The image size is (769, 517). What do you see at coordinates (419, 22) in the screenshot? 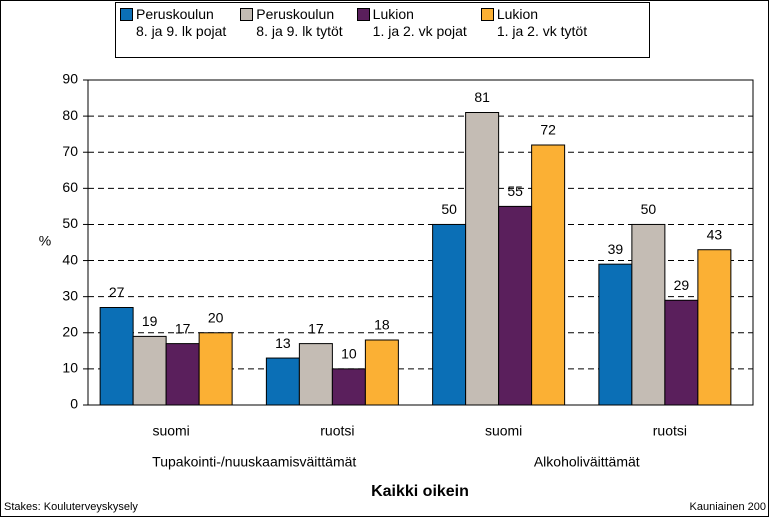
I see `legend-label: Lukion 1. ja 2. vk pojat` at bounding box center [419, 22].